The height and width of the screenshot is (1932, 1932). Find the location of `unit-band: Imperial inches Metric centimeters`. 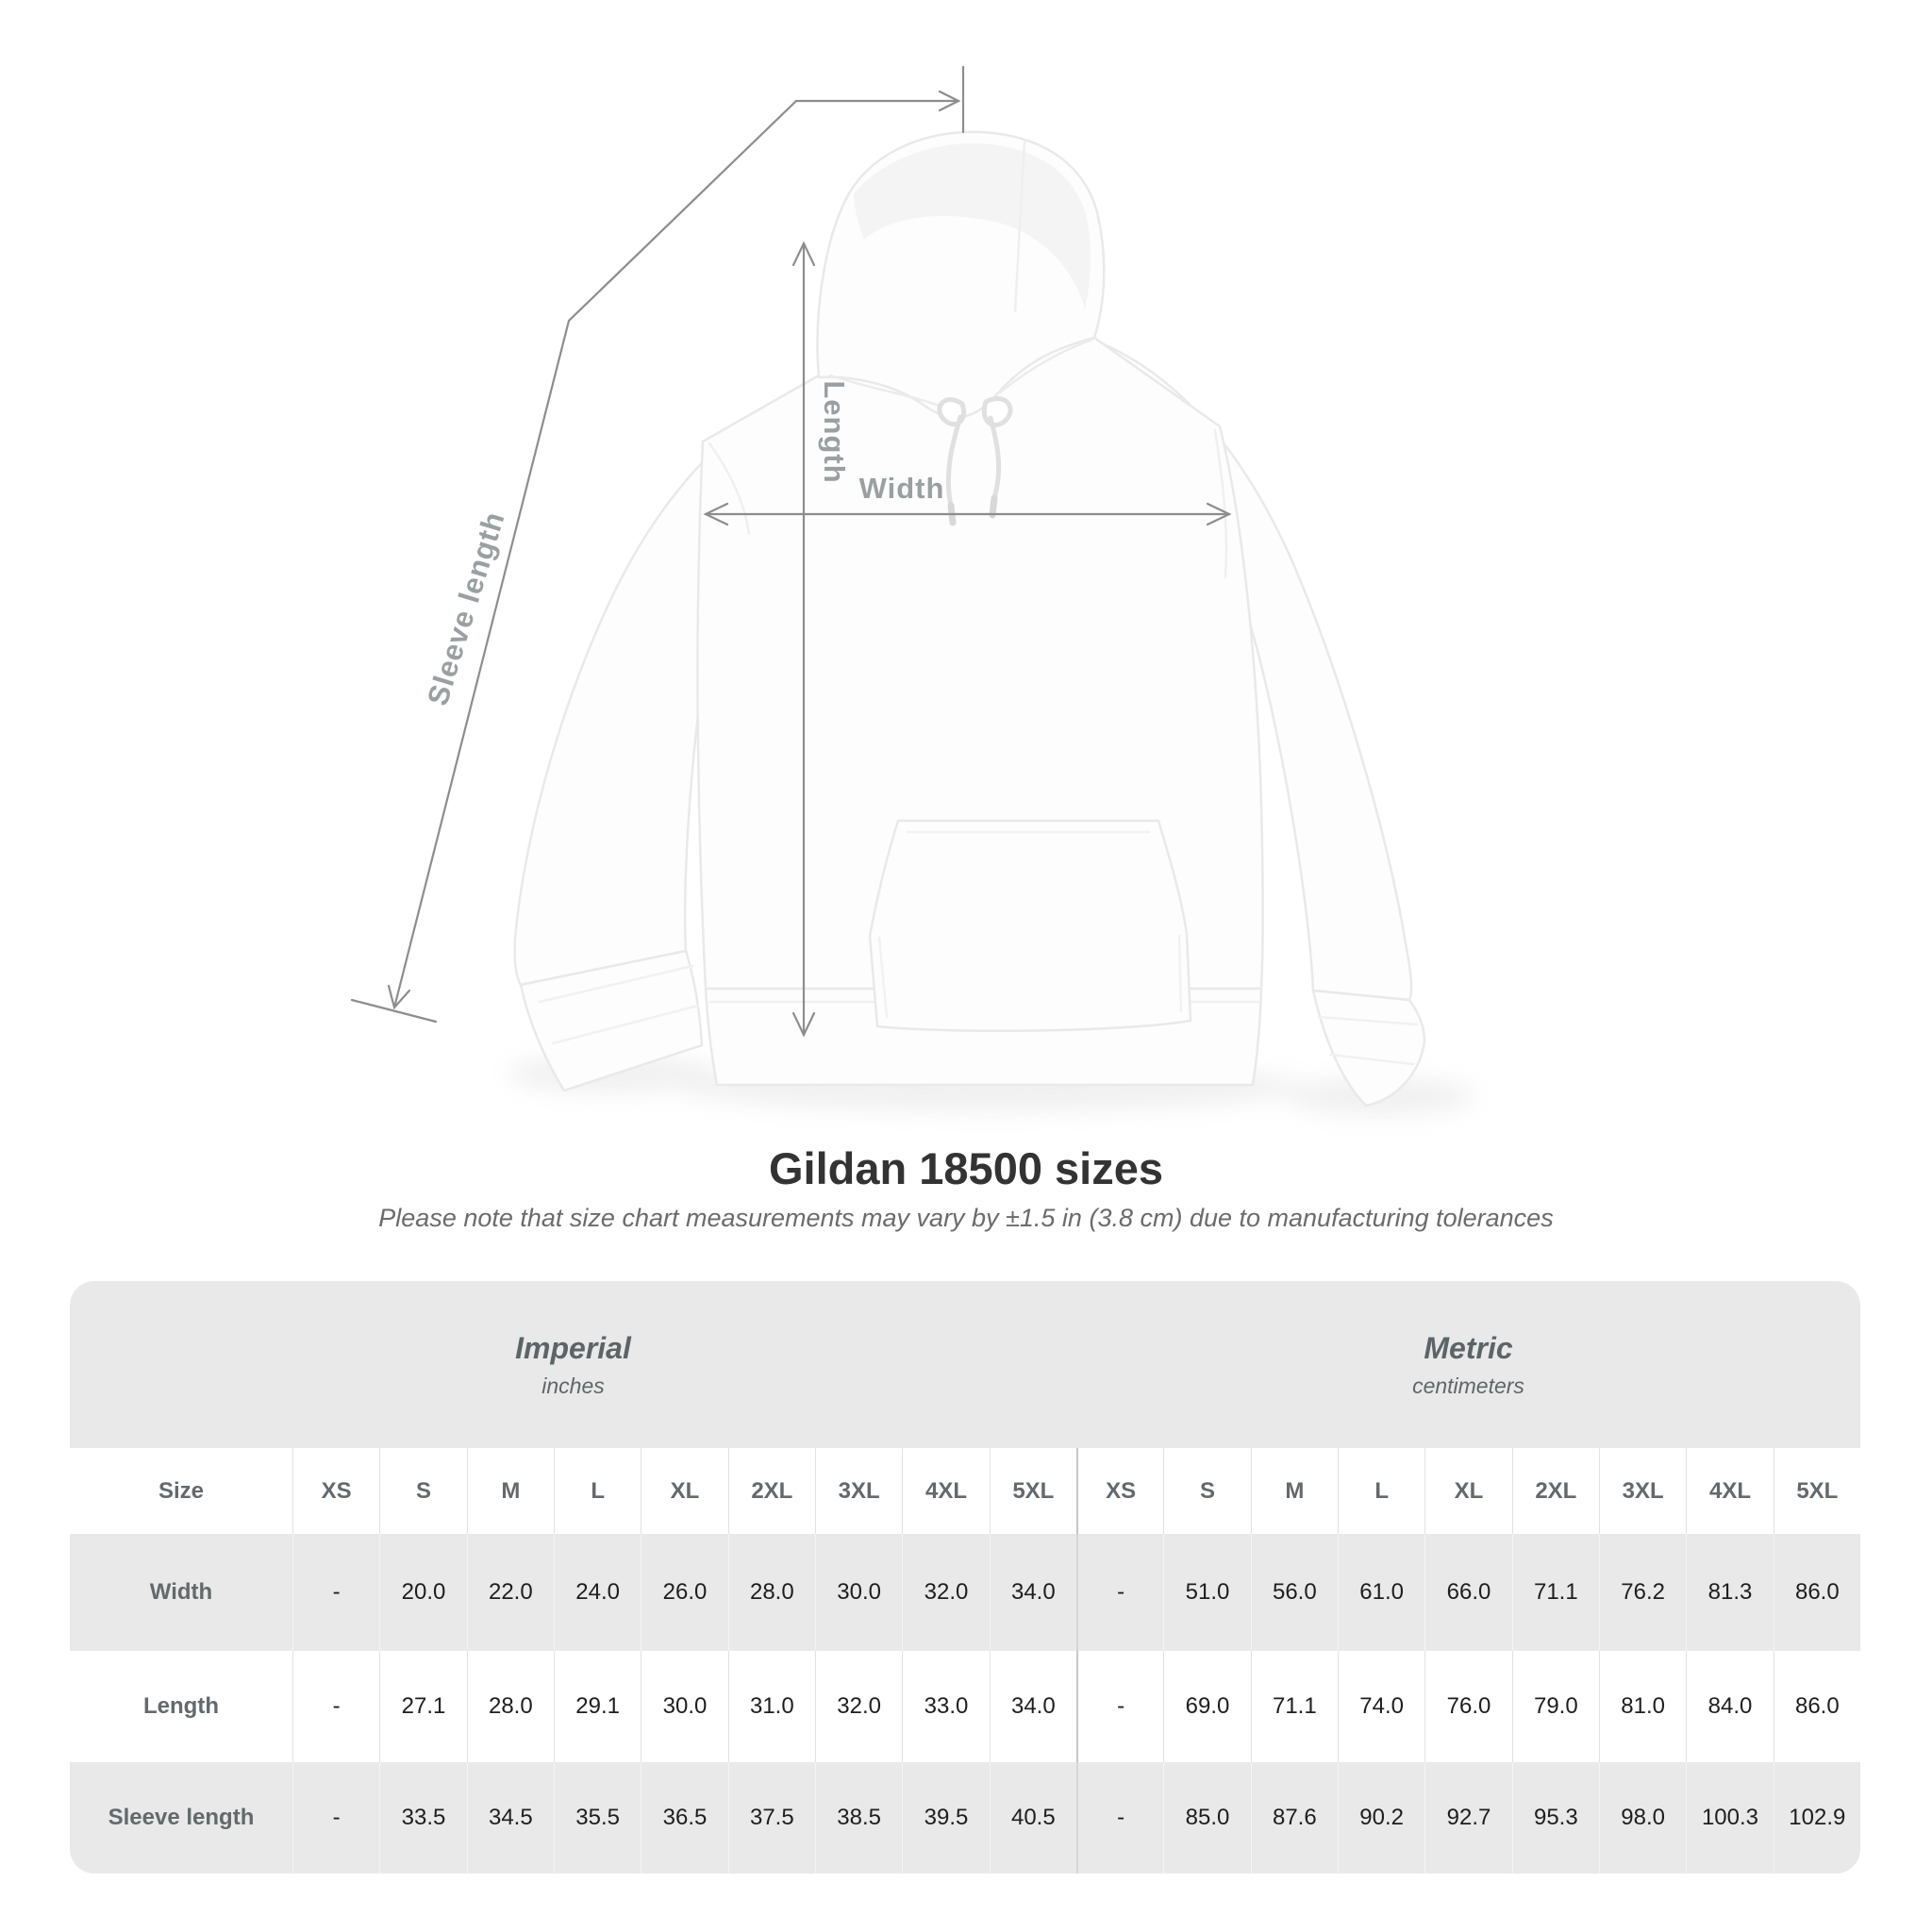

unit-band: Imperial inches Metric centimeters is located at coordinates (965, 1364).